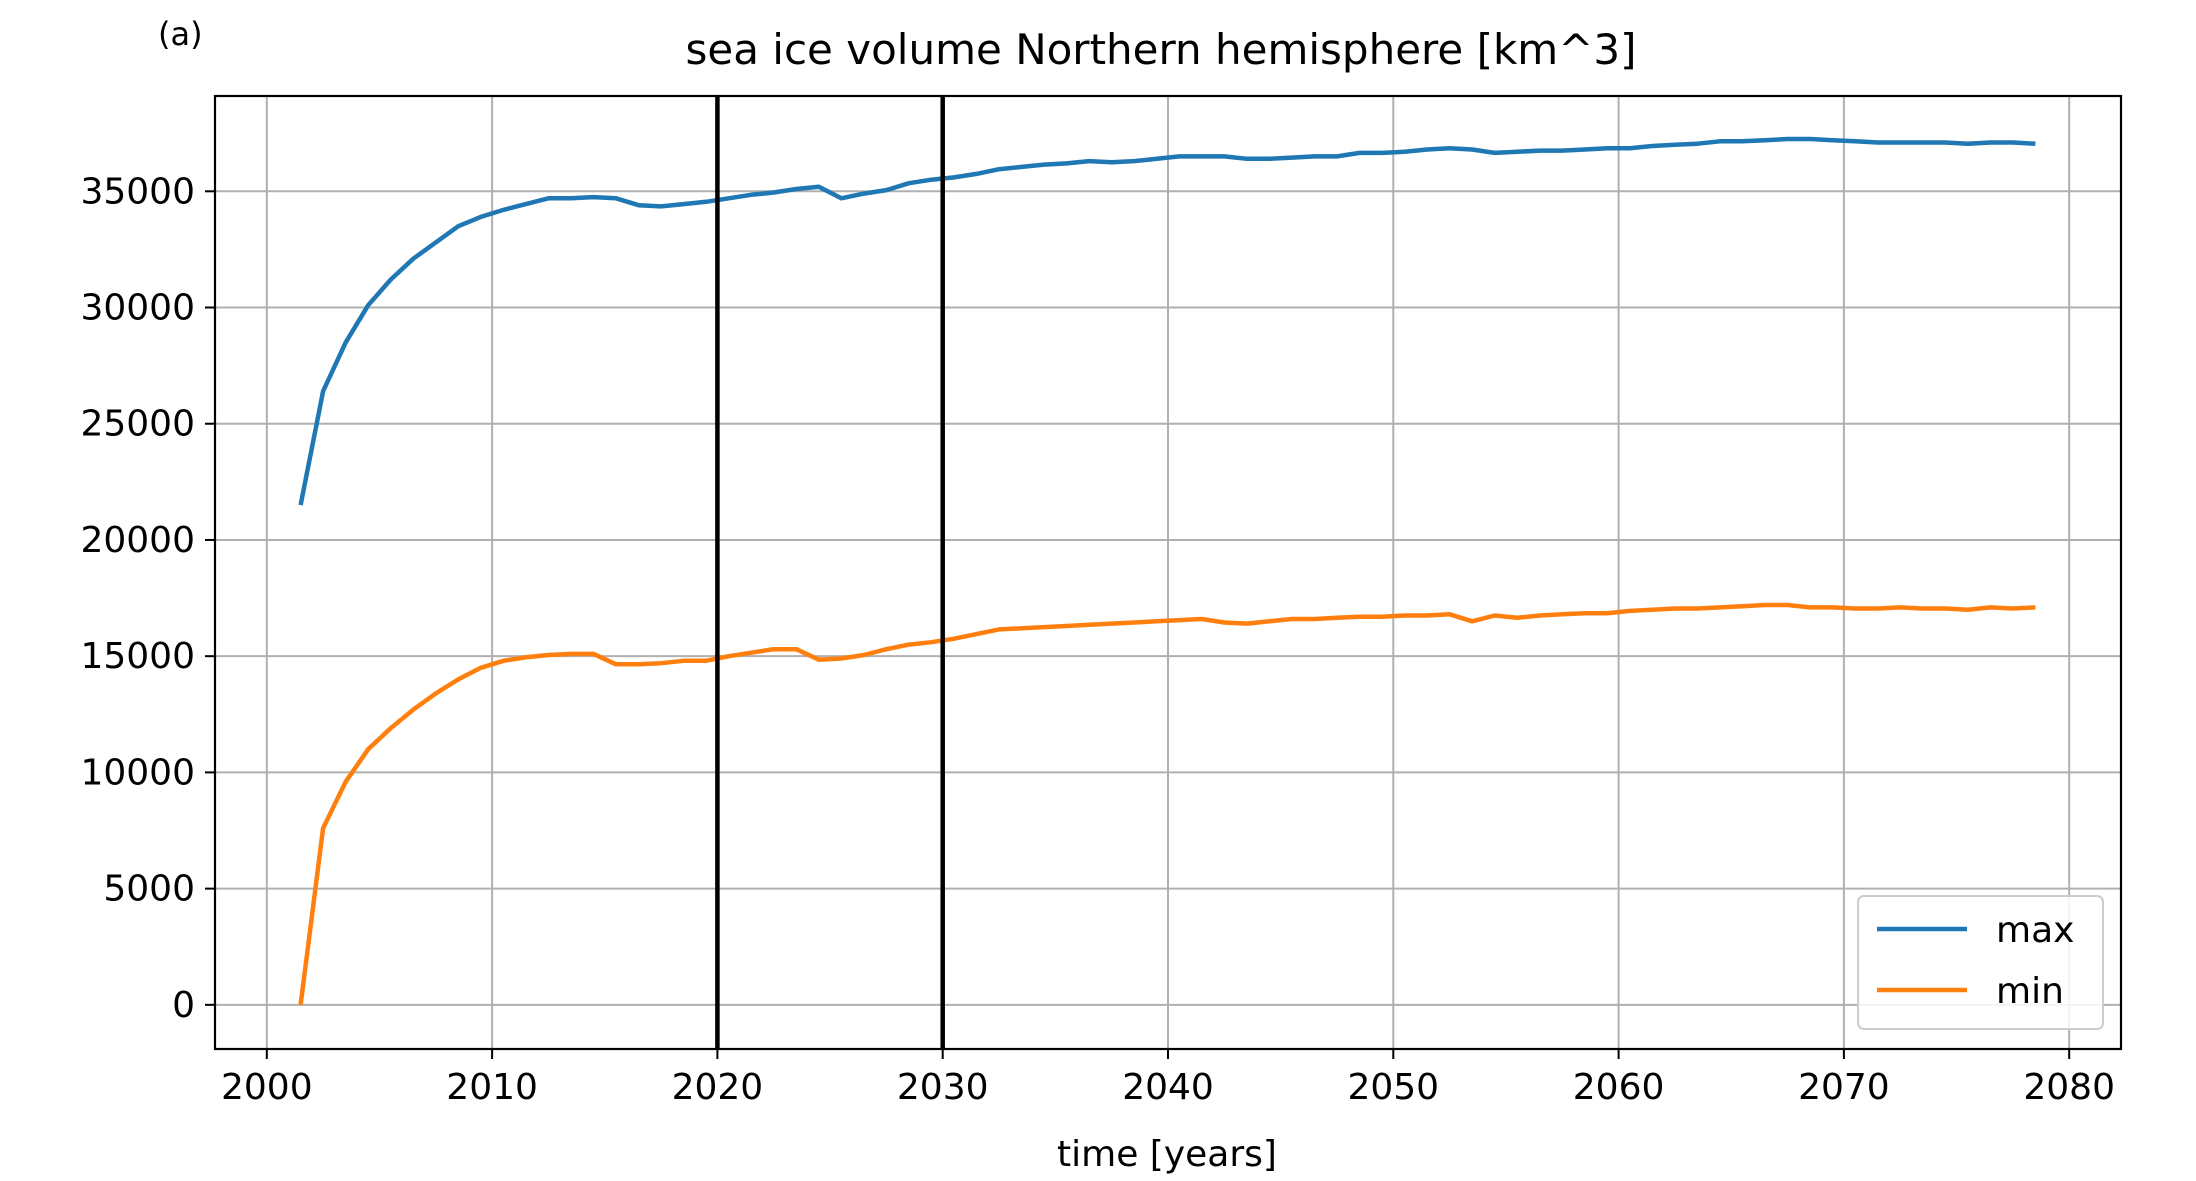 Image resolution: width=2196 pixels, height=1181 pixels. Describe the element at coordinates (147, 598) in the screenshot. I see `y-axis: 0 5000 10000 15000 20000 25000 30000 35000` at that location.